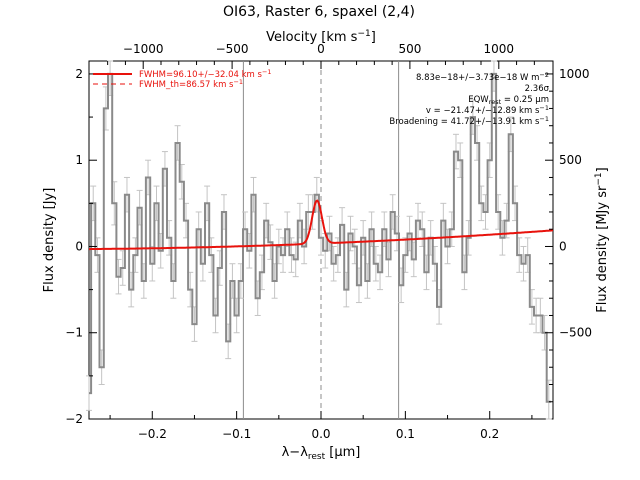 The height and width of the screenshot is (480, 640). Describe the element at coordinates (321, 49) in the screenshot. I see `velocity-tick-label: 0` at that location.